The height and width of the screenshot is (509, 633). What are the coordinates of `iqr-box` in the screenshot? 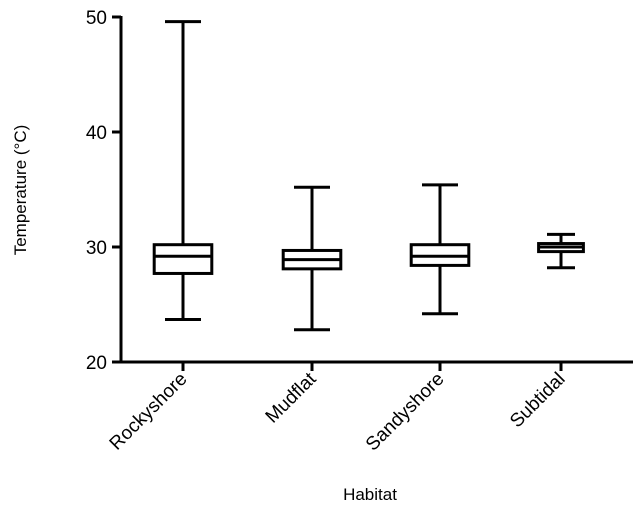 It's located at (183, 259).